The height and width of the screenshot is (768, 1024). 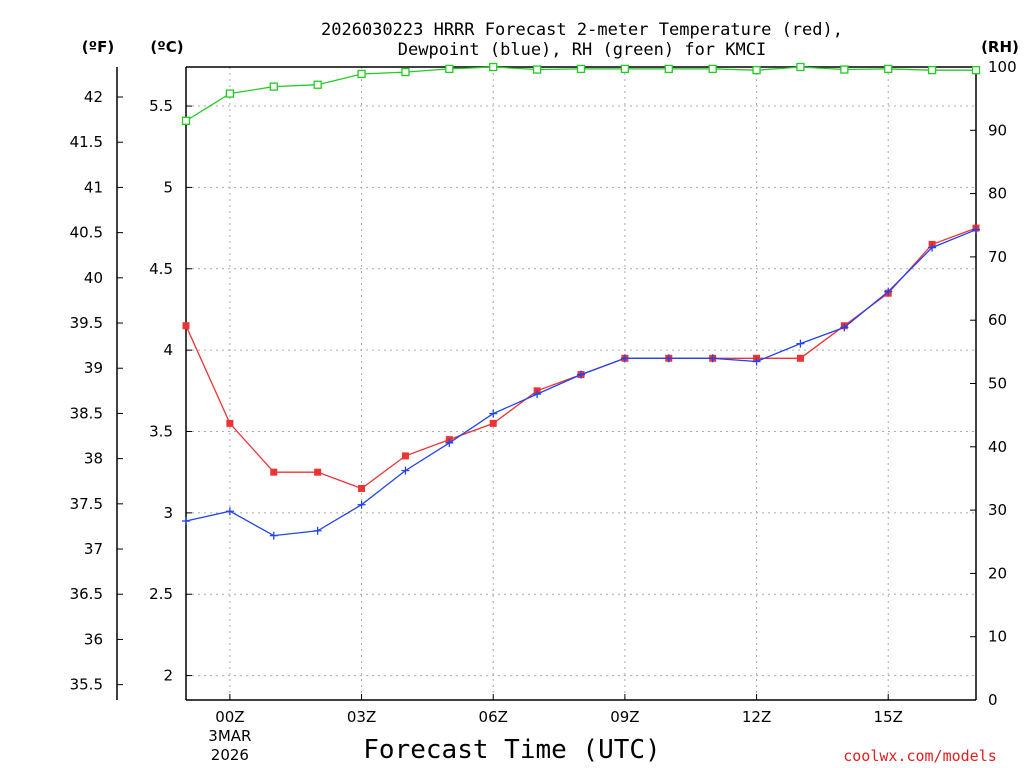 What do you see at coordinates (997, 510) in the screenshot?
I see `rh-tick-label: 30` at bounding box center [997, 510].